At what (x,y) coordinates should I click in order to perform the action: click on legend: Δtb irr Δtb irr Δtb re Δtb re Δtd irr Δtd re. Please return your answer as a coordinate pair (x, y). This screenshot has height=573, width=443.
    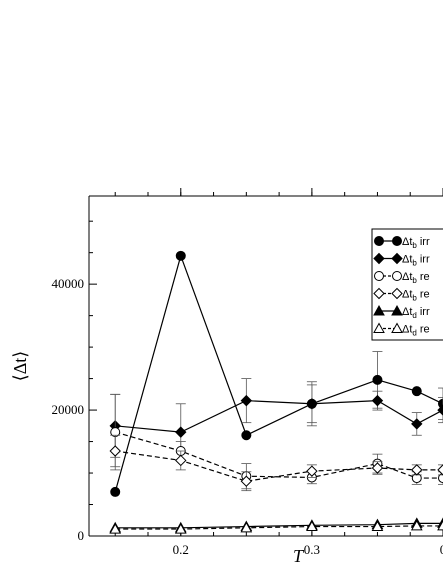
    Looking at the image, I should click on (407, 284).